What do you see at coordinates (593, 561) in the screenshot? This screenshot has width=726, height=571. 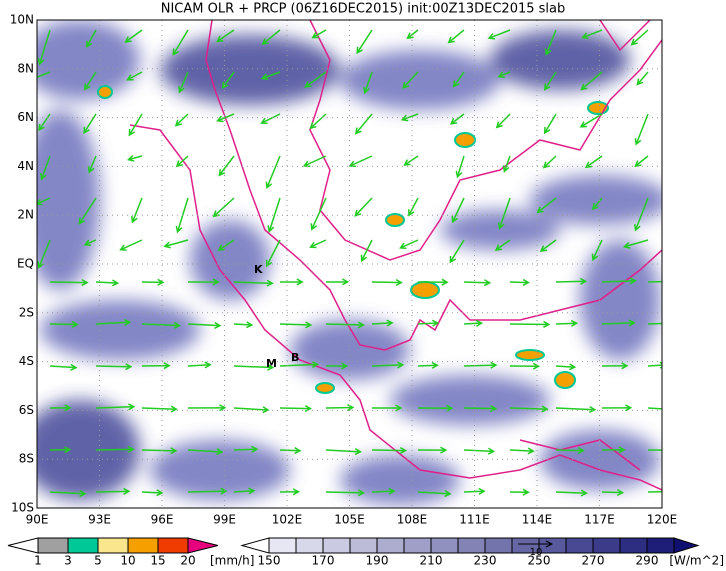 I see `colorbar-label: 270` at bounding box center [593, 561].